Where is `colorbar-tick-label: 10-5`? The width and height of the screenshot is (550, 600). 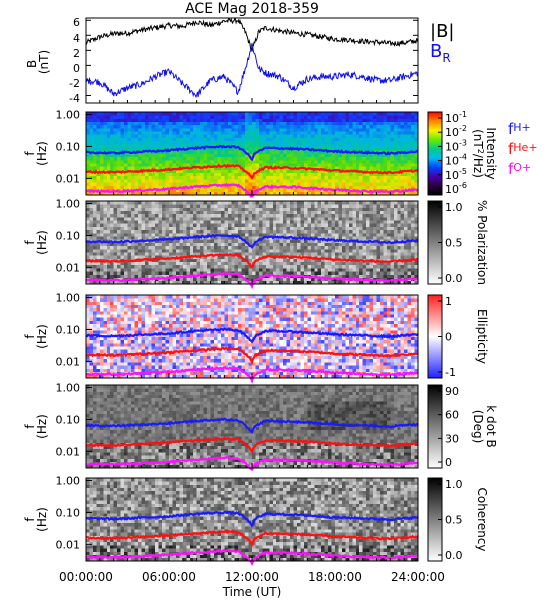 colorbar-tick-label: 10-5 is located at coordinates (456, 174).